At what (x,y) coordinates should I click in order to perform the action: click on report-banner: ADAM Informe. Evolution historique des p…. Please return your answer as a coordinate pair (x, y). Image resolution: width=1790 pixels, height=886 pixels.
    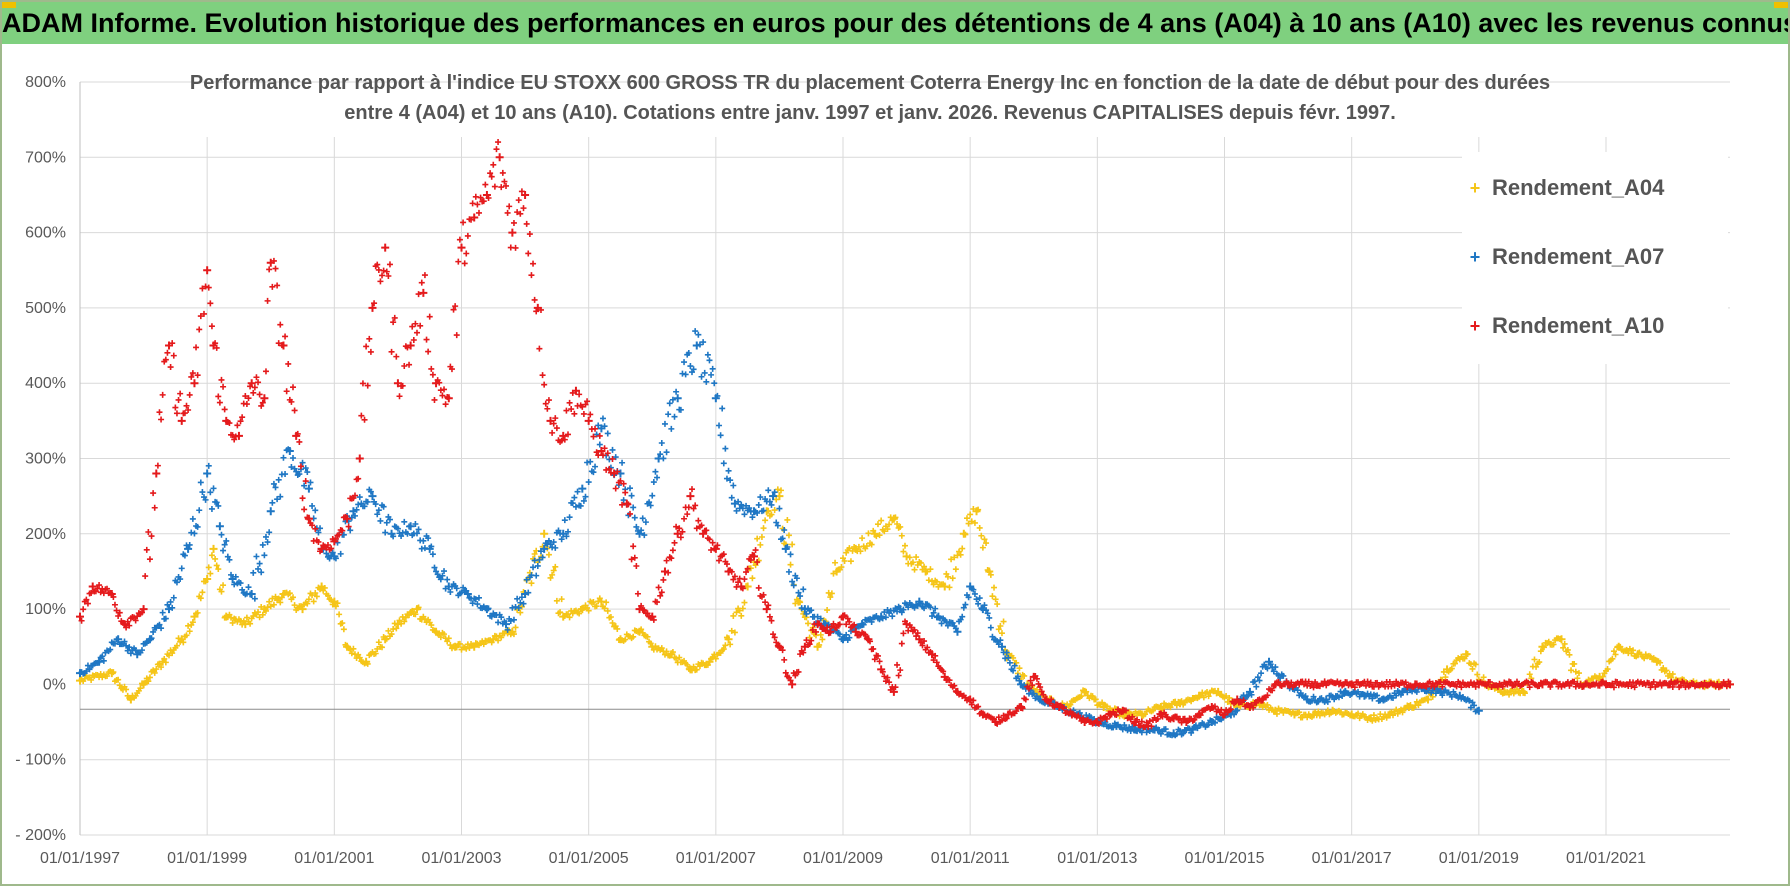
    Looking at the image, I should click on (895, 23).